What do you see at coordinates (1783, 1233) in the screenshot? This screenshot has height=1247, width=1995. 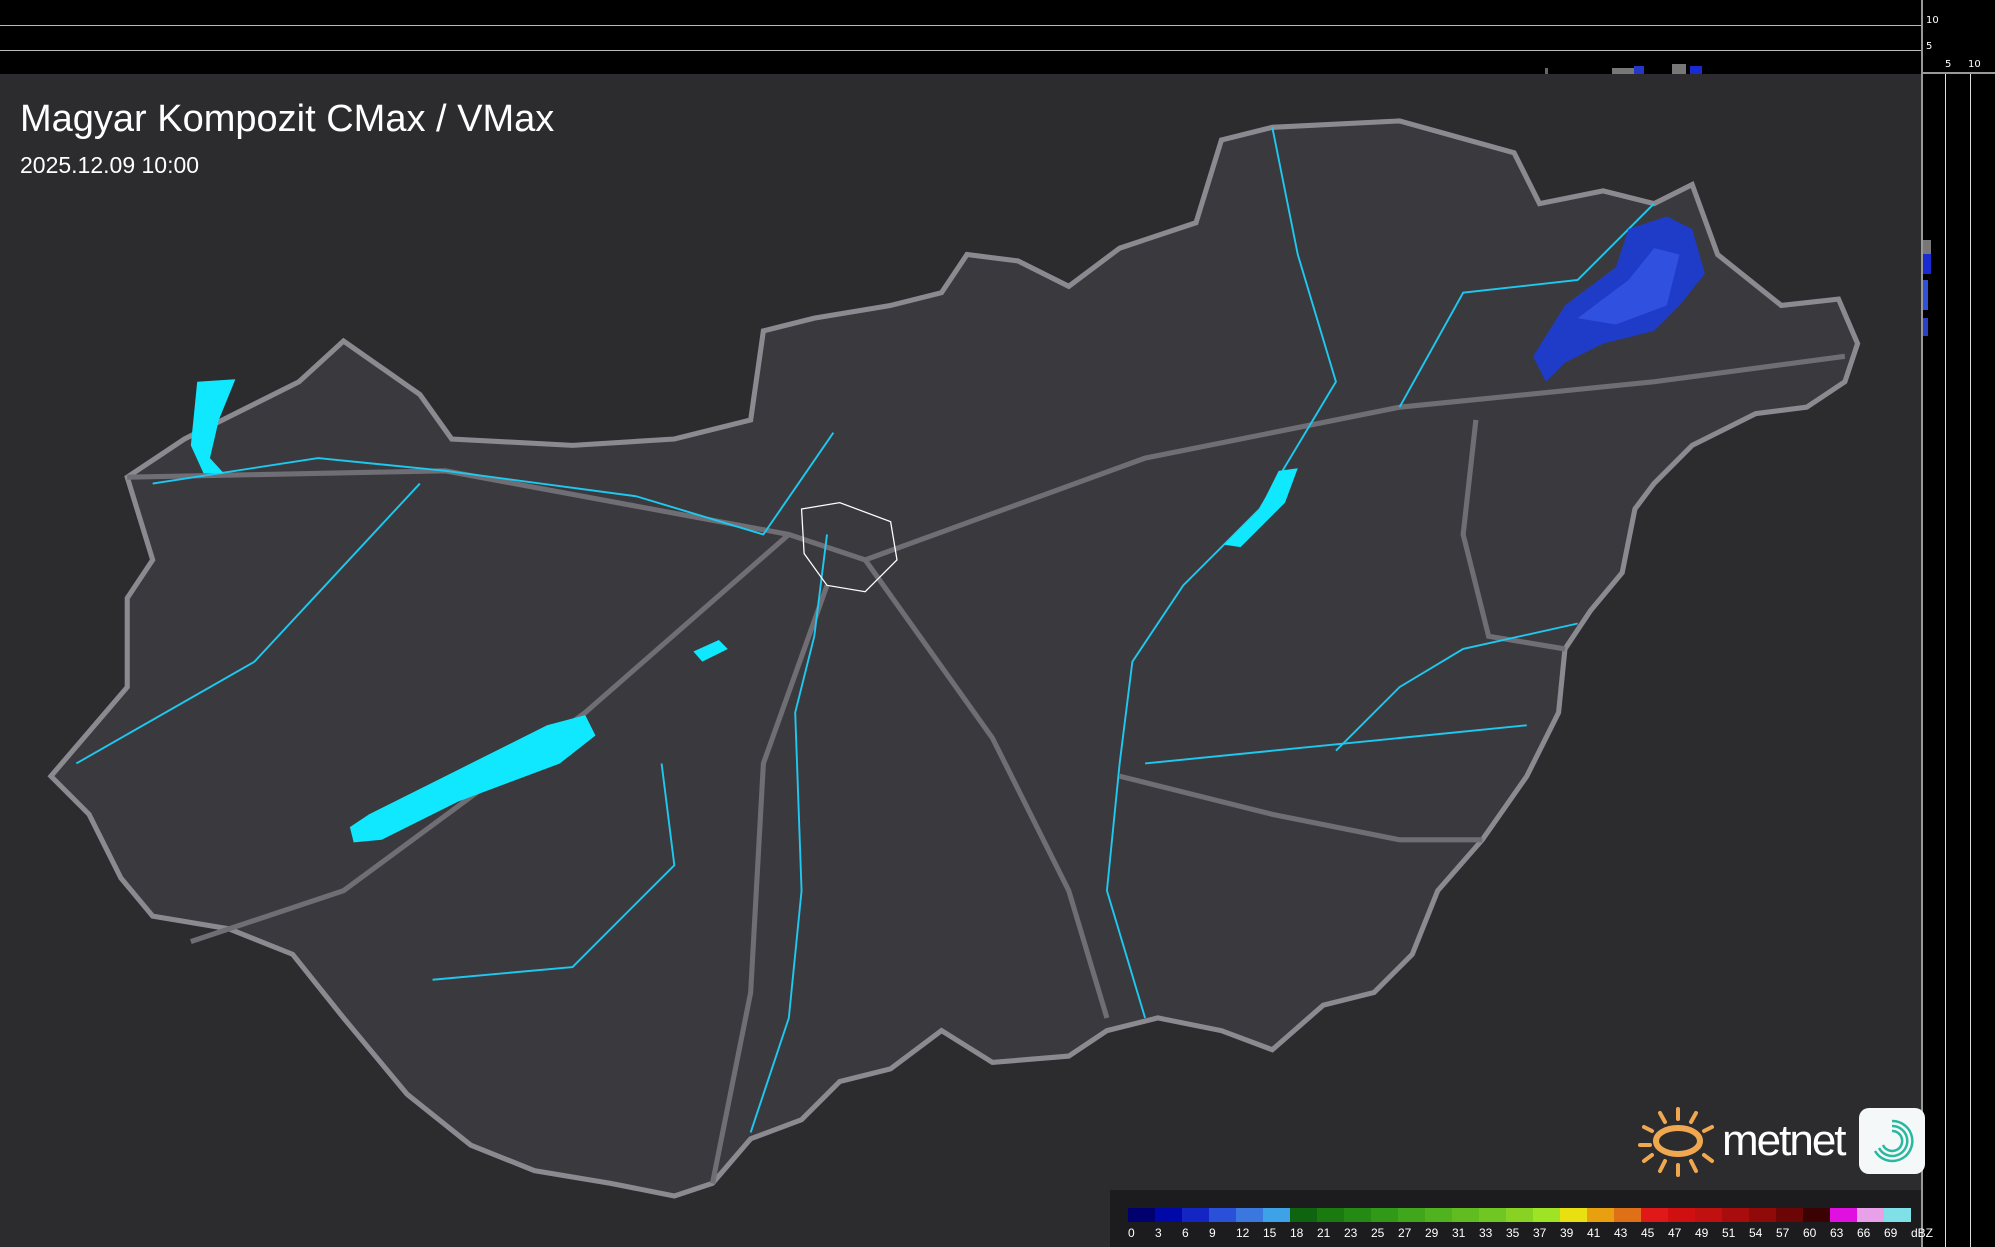 I see `legend-label: 57` at bounding box center [1783, 1233].